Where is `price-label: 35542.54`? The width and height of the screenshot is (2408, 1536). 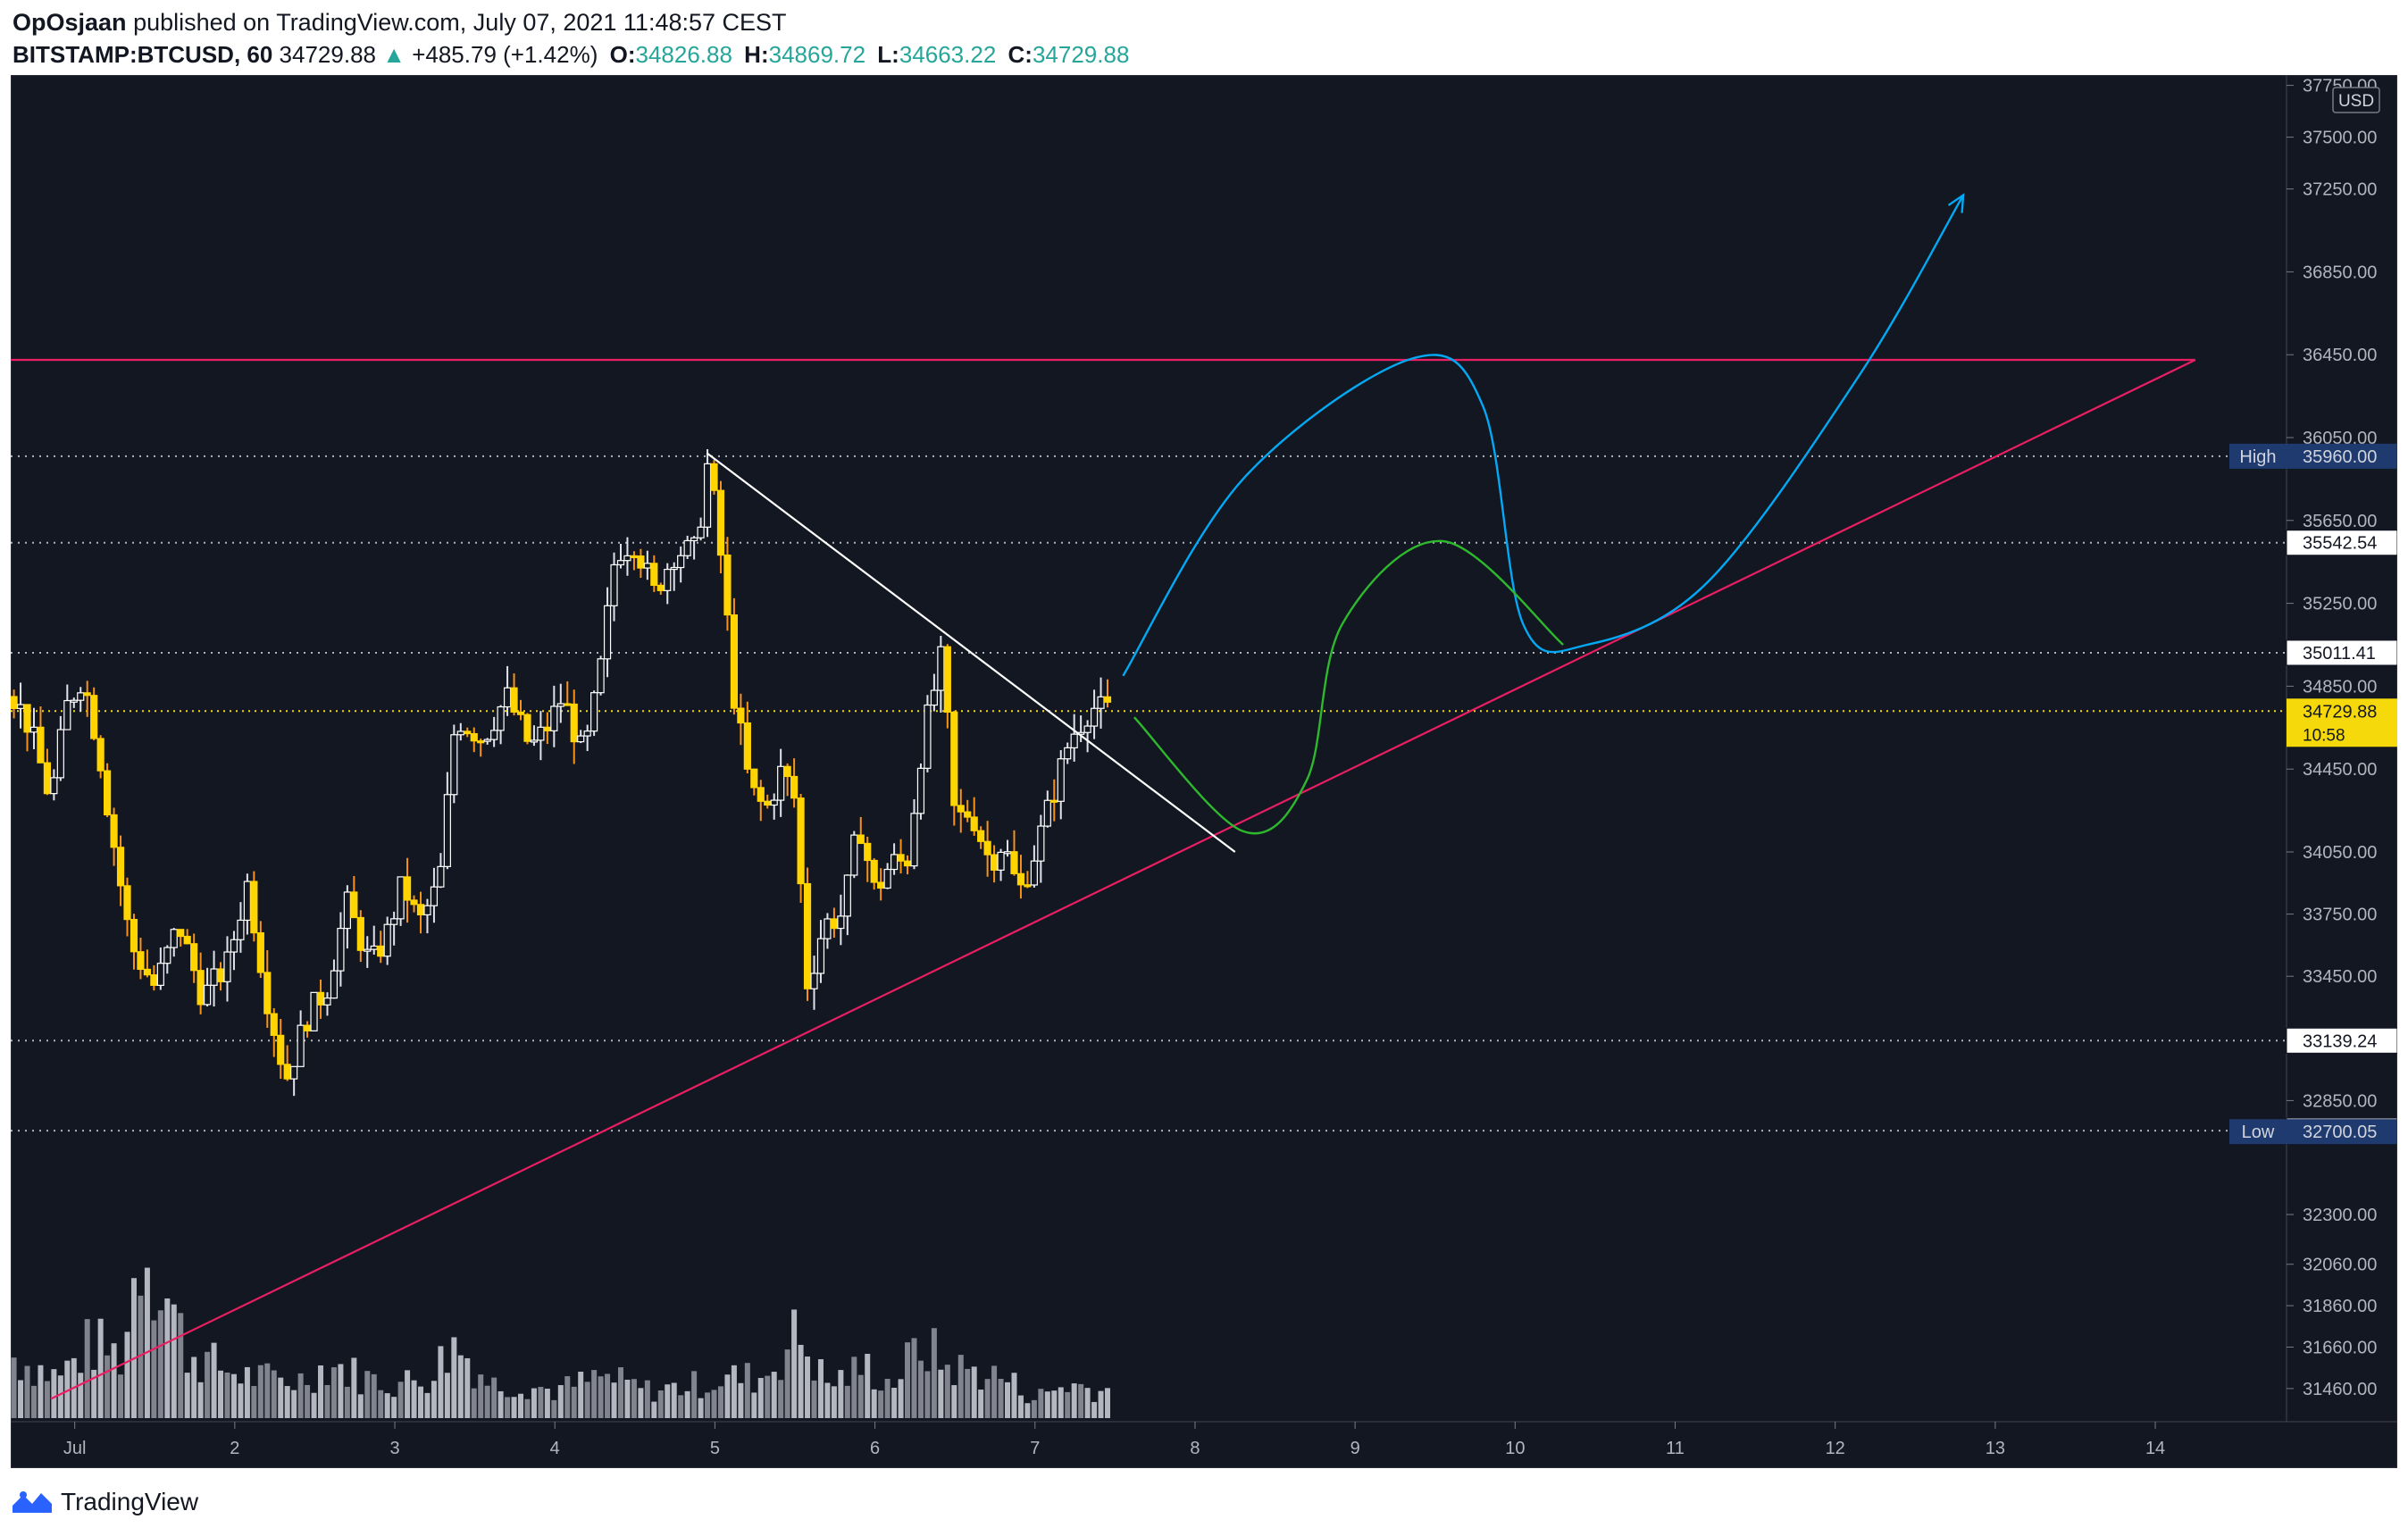 price-label: 35542.54 is located at coordinates (2341, 543).